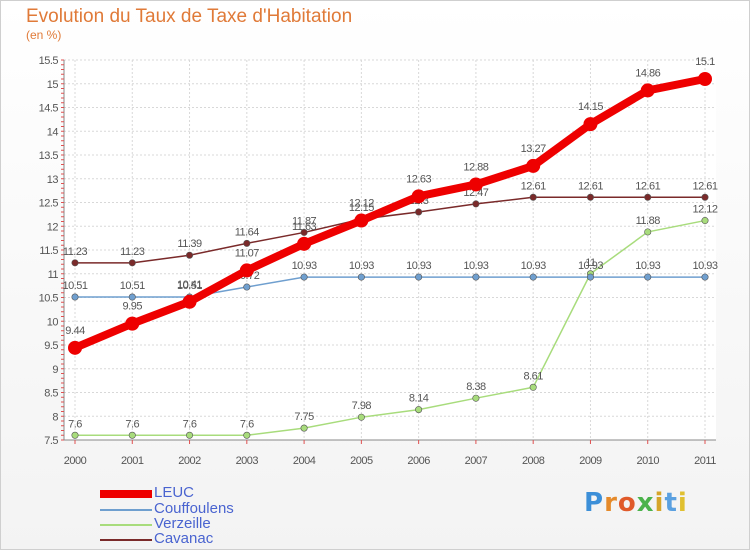 Image resolution: width=750 pixels, height=550 pixels. Describe the element at coordinates (304, 461) in the screenshot. I see `x-tick-label: 2004` at that location.